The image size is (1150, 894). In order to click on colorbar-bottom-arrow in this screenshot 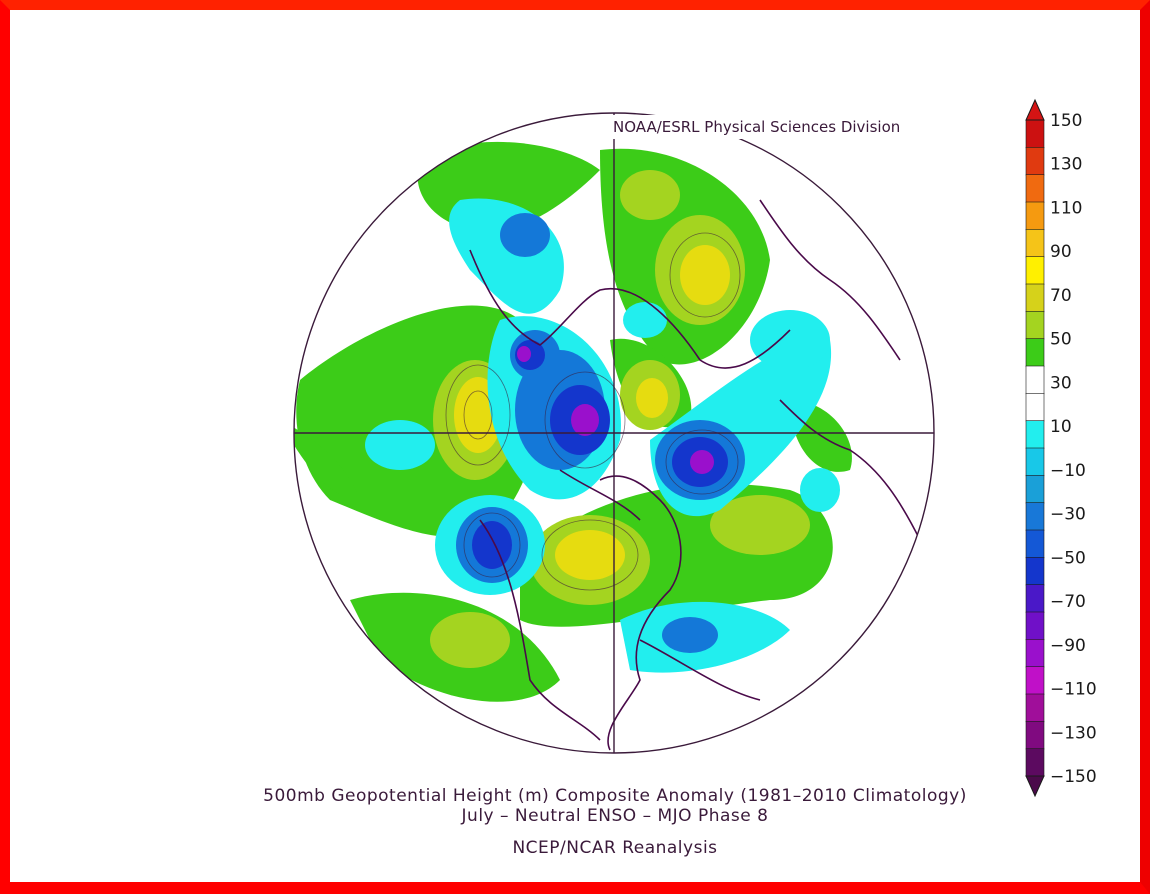, I will do `click(1035, 786)`.